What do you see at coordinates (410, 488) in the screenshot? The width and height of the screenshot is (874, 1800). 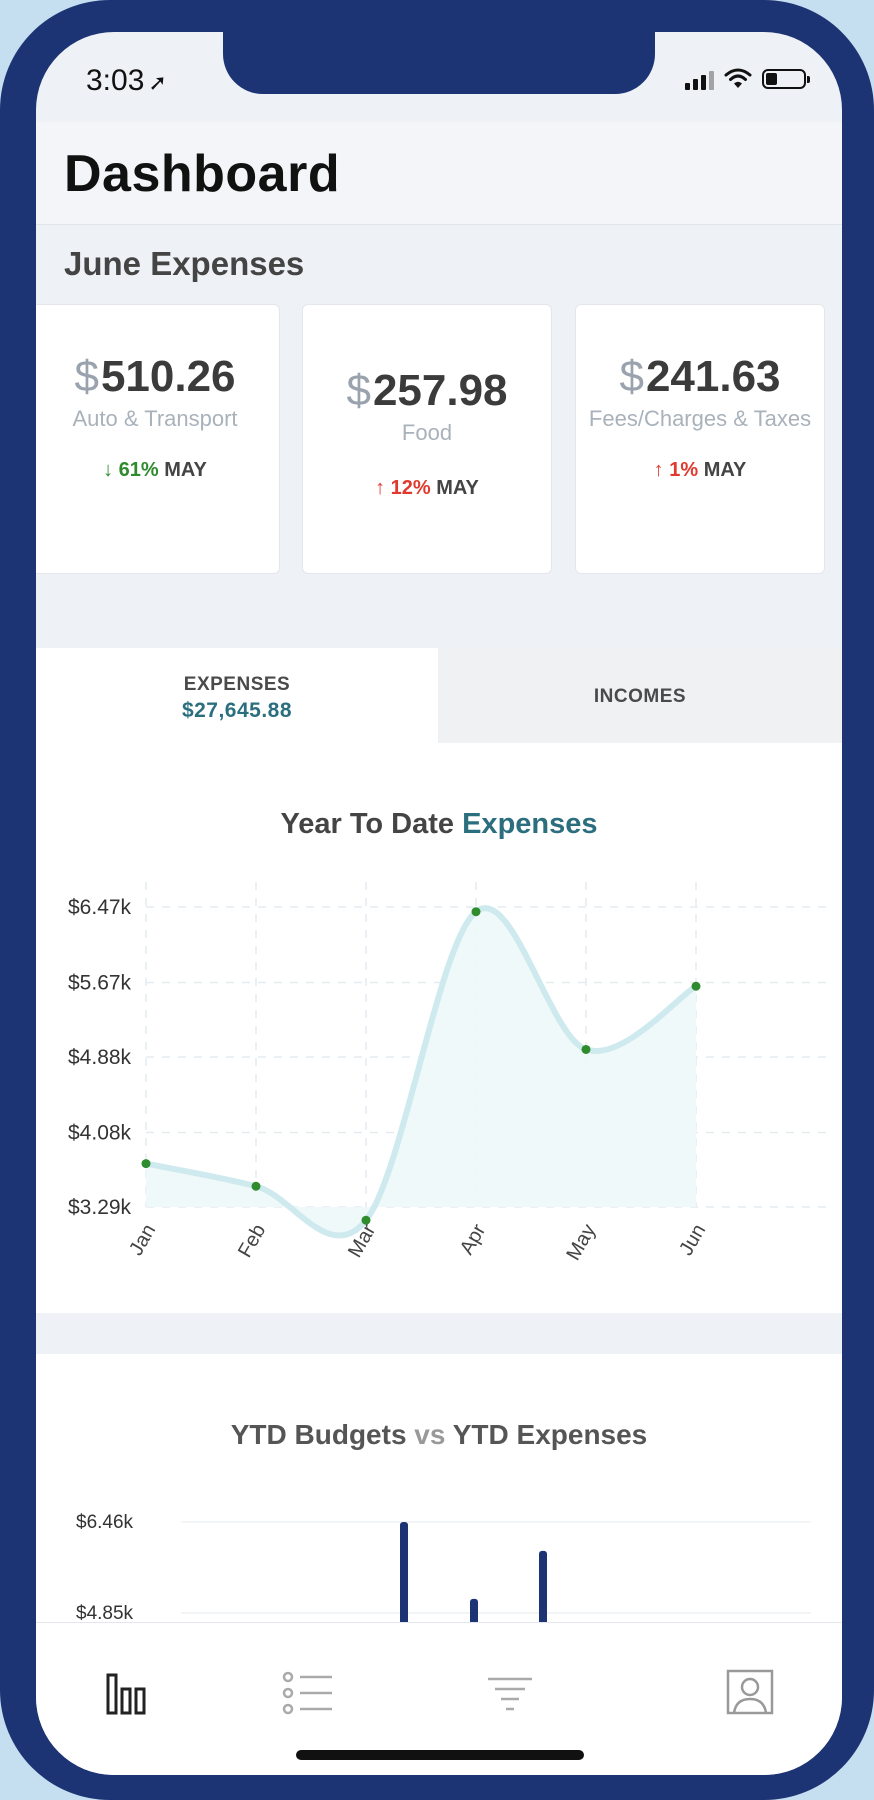 I see `trend-percent: 12%` at bounding box center [410, 488].